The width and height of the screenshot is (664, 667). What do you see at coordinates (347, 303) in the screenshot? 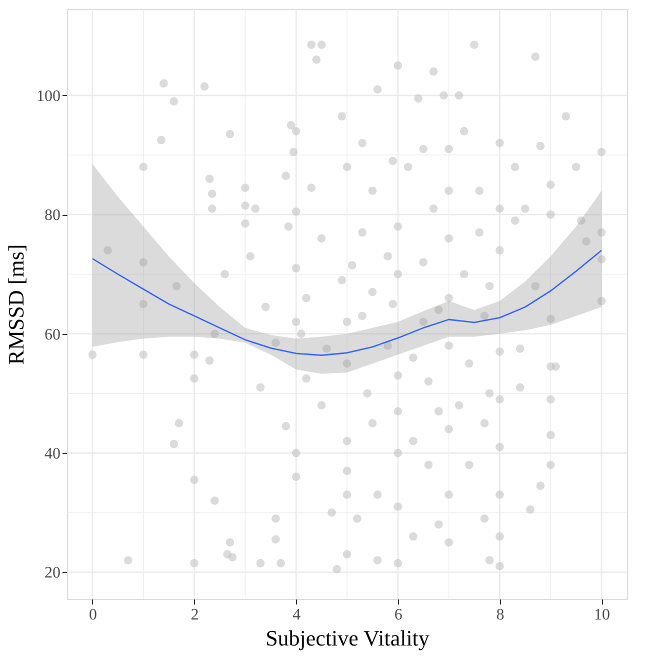
I see `line-series` at bounding box center [347, 303].